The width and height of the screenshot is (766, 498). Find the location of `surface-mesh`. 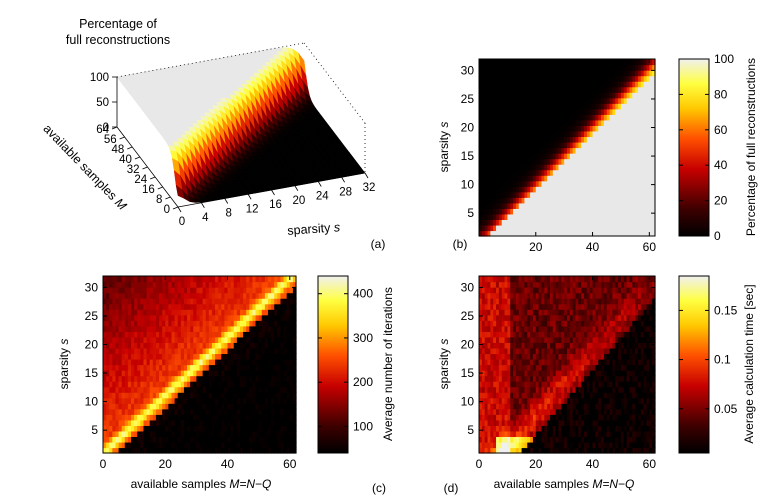

surface-mesh is located at coordinates (241, 125).